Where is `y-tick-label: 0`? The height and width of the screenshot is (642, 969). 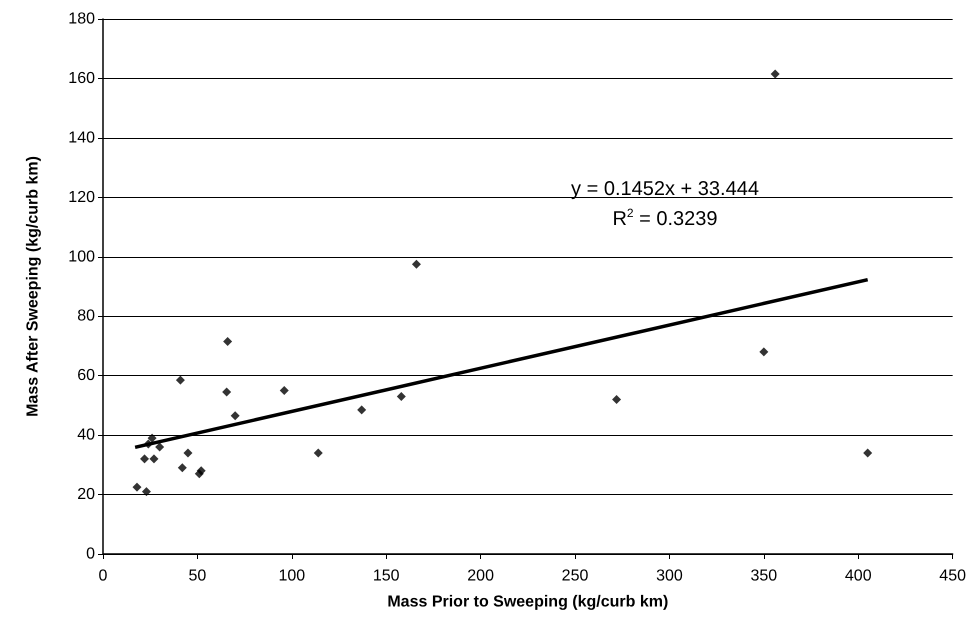
y-tick-label: 0 is located at coordinates (91, 554).